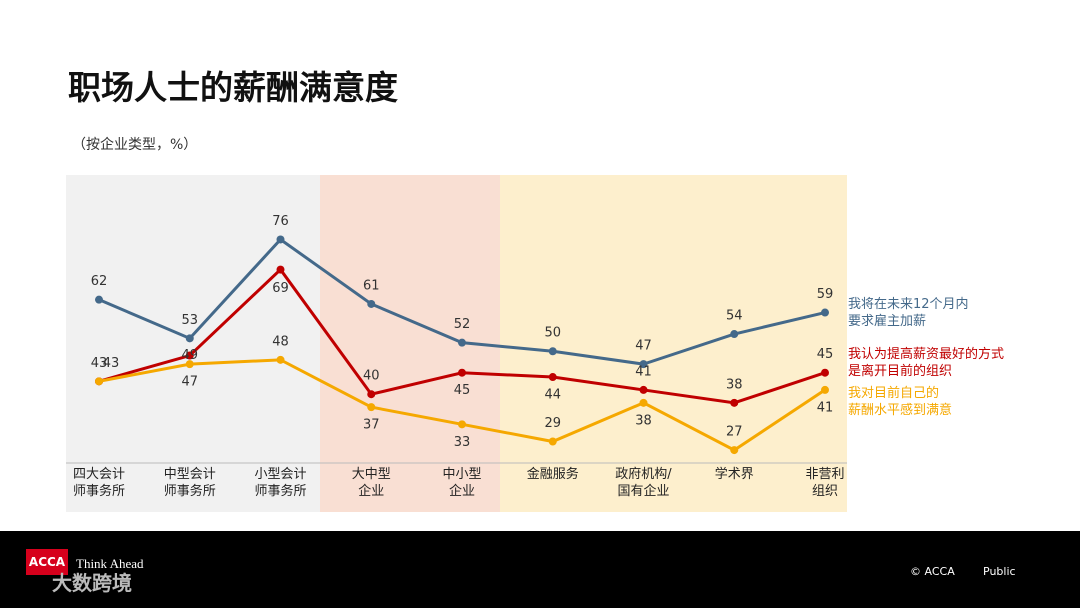 This screenshot has height=608, width=1080. What do you see at coordinates (552, 395) in the screenshot?
I see `data-label: 44` at bounding box center [552, 395].